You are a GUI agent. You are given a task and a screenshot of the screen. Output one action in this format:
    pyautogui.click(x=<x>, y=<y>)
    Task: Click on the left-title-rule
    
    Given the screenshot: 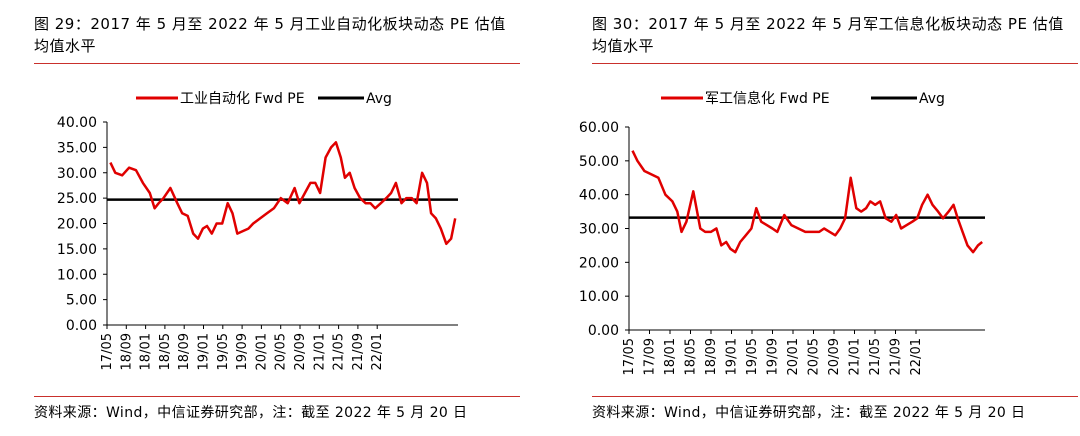 What is the action you would take?
    pyautogui.click(x=277, y=63)
    